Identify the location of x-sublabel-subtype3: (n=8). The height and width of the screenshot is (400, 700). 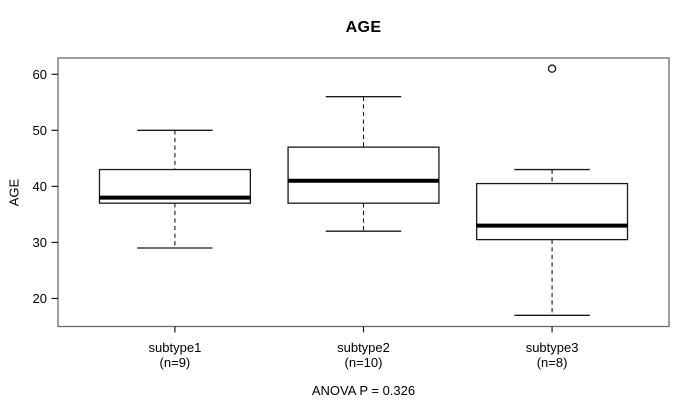
(552, 362).